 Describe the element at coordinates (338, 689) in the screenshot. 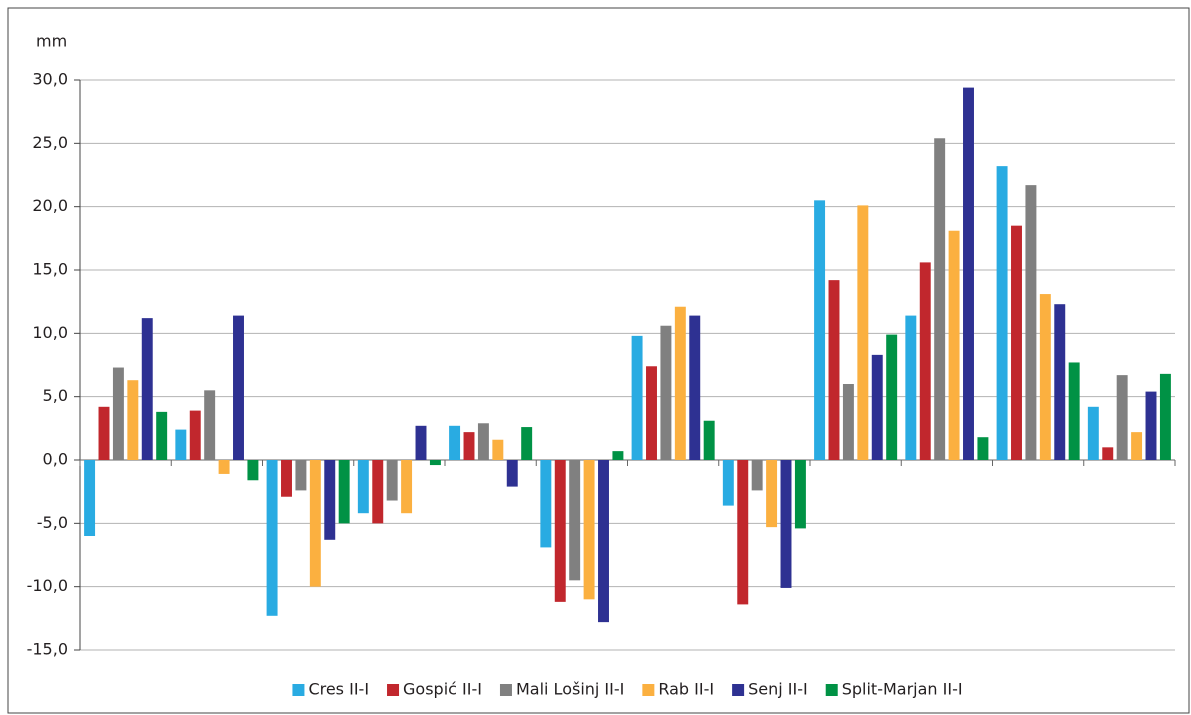

I see `legend-label: Cres II-I` at that location.